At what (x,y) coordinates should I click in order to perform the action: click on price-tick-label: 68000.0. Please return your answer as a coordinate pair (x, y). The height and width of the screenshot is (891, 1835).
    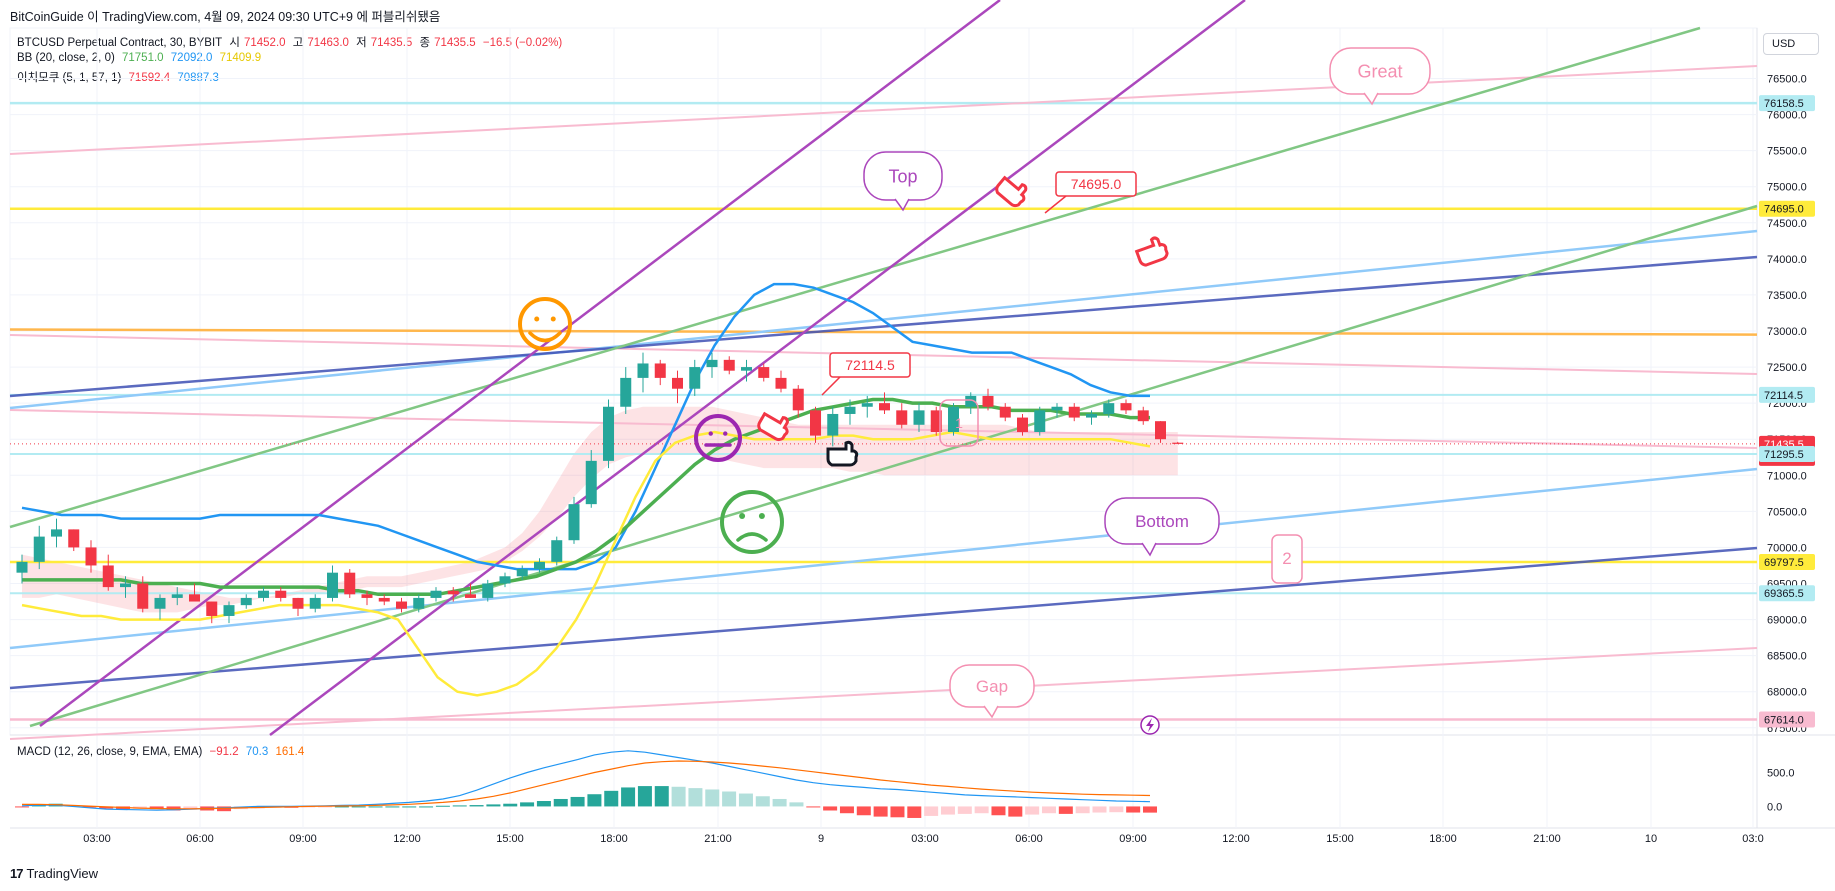
    Looking at the image, I should click on (1787, 693).